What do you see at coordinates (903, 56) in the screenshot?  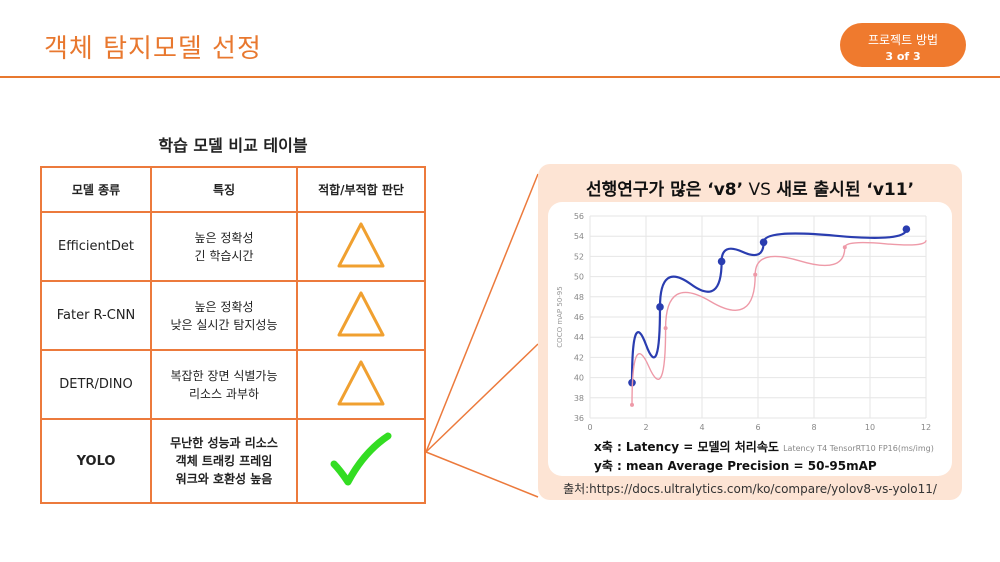 I see `badge-page-count: 3 of 3` at bounding box center [903, 56].